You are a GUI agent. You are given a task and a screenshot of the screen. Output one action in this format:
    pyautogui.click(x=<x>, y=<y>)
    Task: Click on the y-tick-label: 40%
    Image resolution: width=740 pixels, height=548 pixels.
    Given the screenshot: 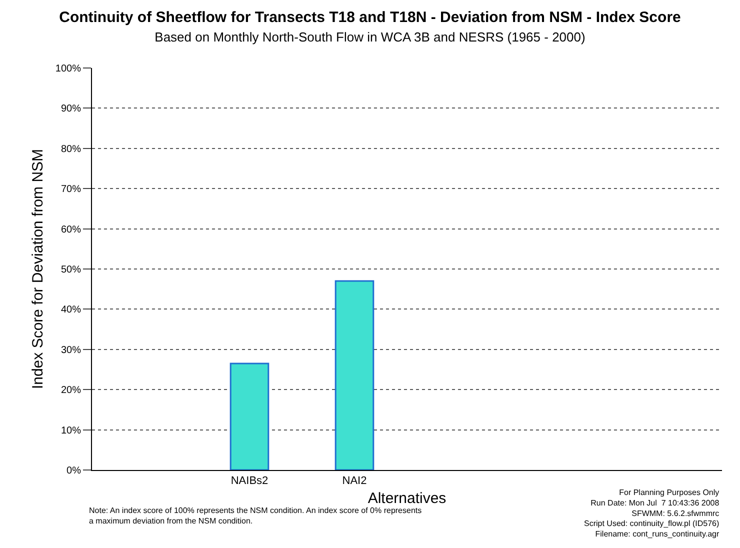 What is the action you would take?
    pyautogui.click(x=71, y=310)
    